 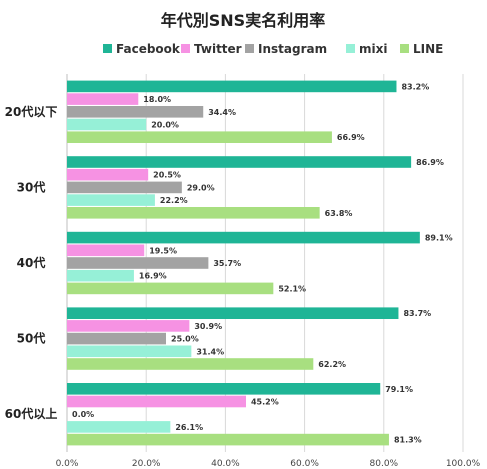 I want to click on data-label: 20.0%, so click(x=165, y=125).